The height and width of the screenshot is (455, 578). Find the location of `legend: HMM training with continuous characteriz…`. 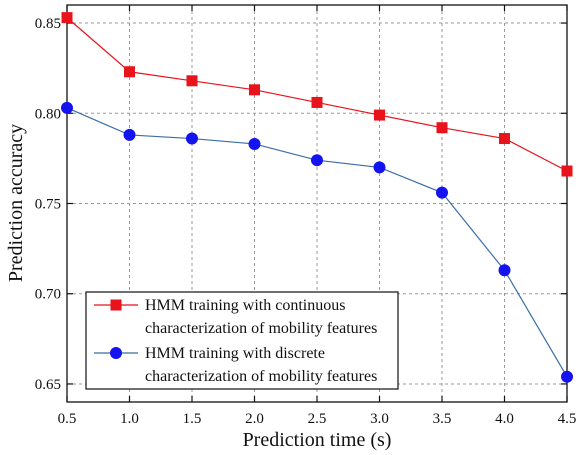

legend: HMM training with continuous characteriz… is located at coordinates (242, 340).